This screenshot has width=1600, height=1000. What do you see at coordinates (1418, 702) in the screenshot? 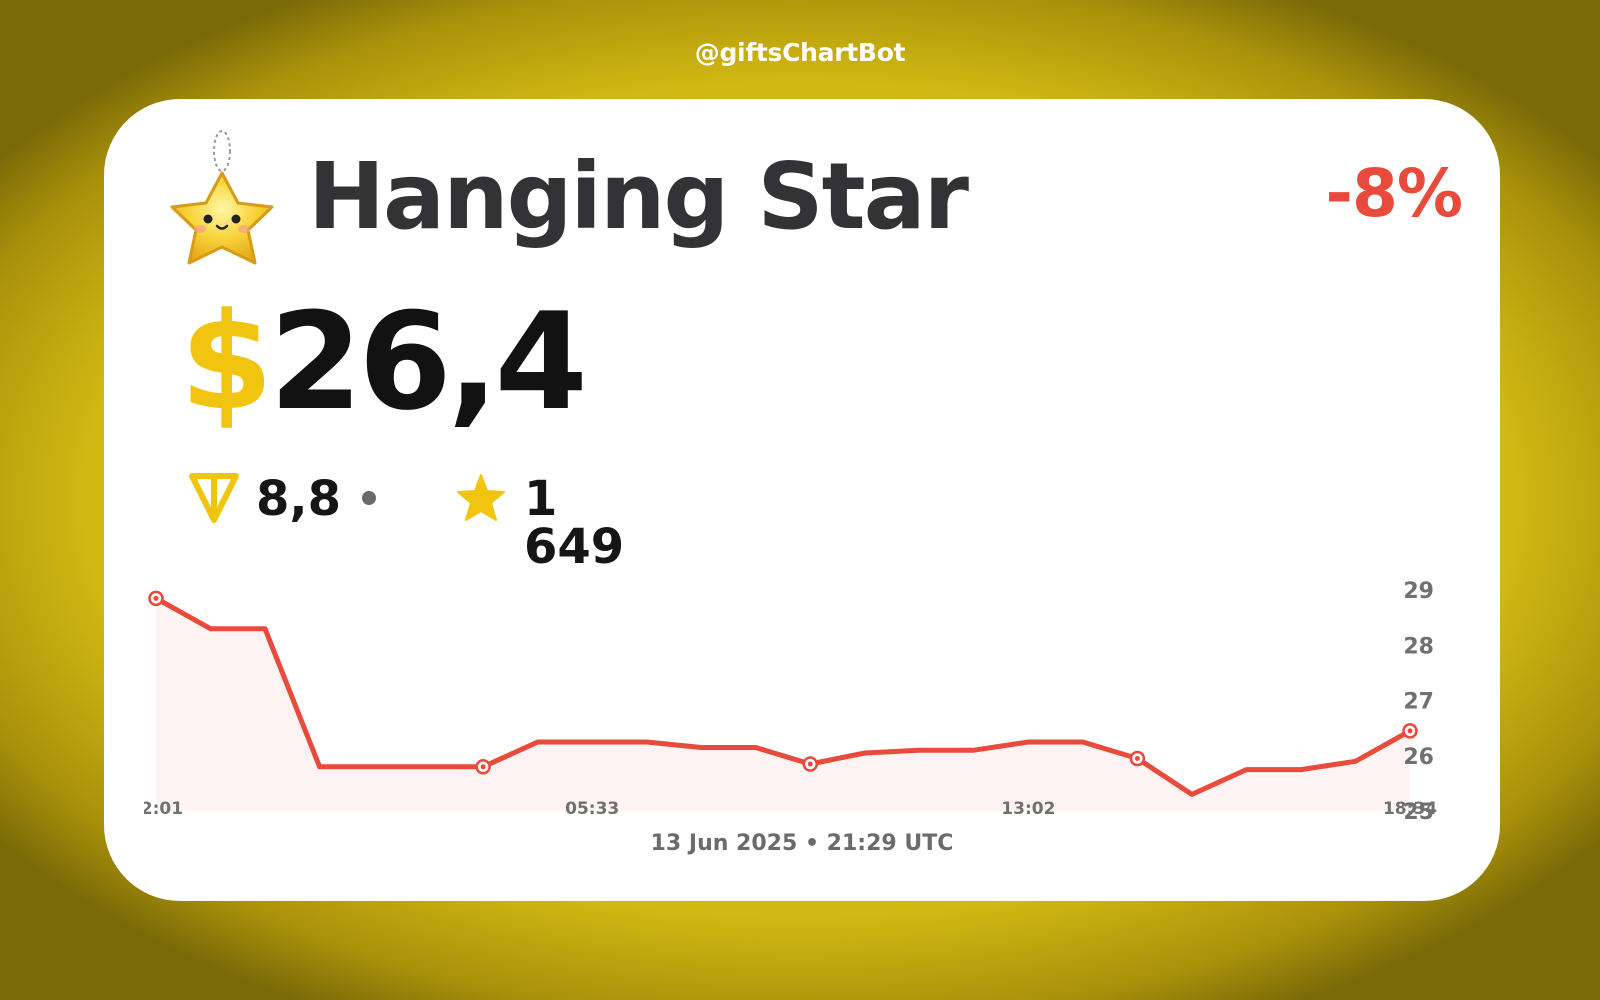
I see `y-tick-label: 27` at bounding box center [1418, 702].